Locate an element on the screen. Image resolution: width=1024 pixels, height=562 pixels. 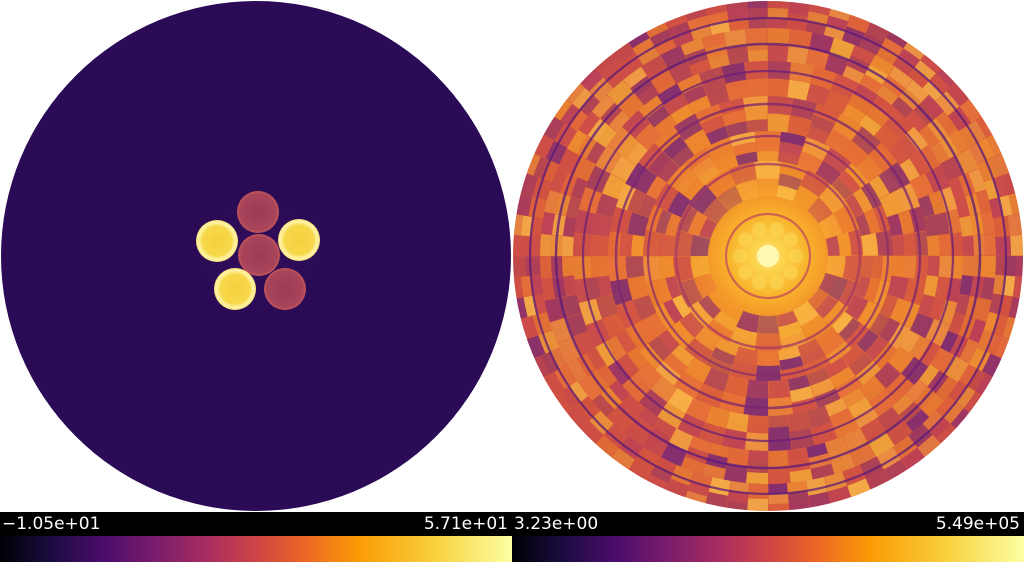
blob-top is located at coordinates (258, 212).